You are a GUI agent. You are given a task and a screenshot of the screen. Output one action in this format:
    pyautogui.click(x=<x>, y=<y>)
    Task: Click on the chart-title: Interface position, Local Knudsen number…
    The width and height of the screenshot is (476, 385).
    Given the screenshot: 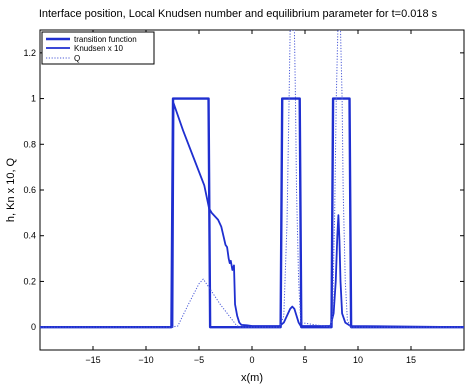 What is the action you would take?
    pyautogui.click(x=238, y=14)
    